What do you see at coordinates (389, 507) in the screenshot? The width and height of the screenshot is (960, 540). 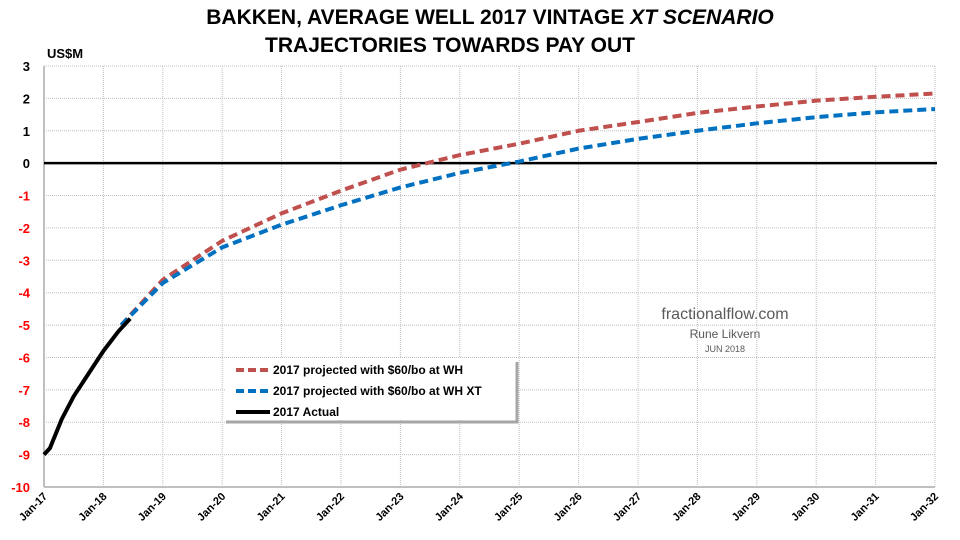 I see `x-tick-label: Jan-23` at bounding box center [389, 507].